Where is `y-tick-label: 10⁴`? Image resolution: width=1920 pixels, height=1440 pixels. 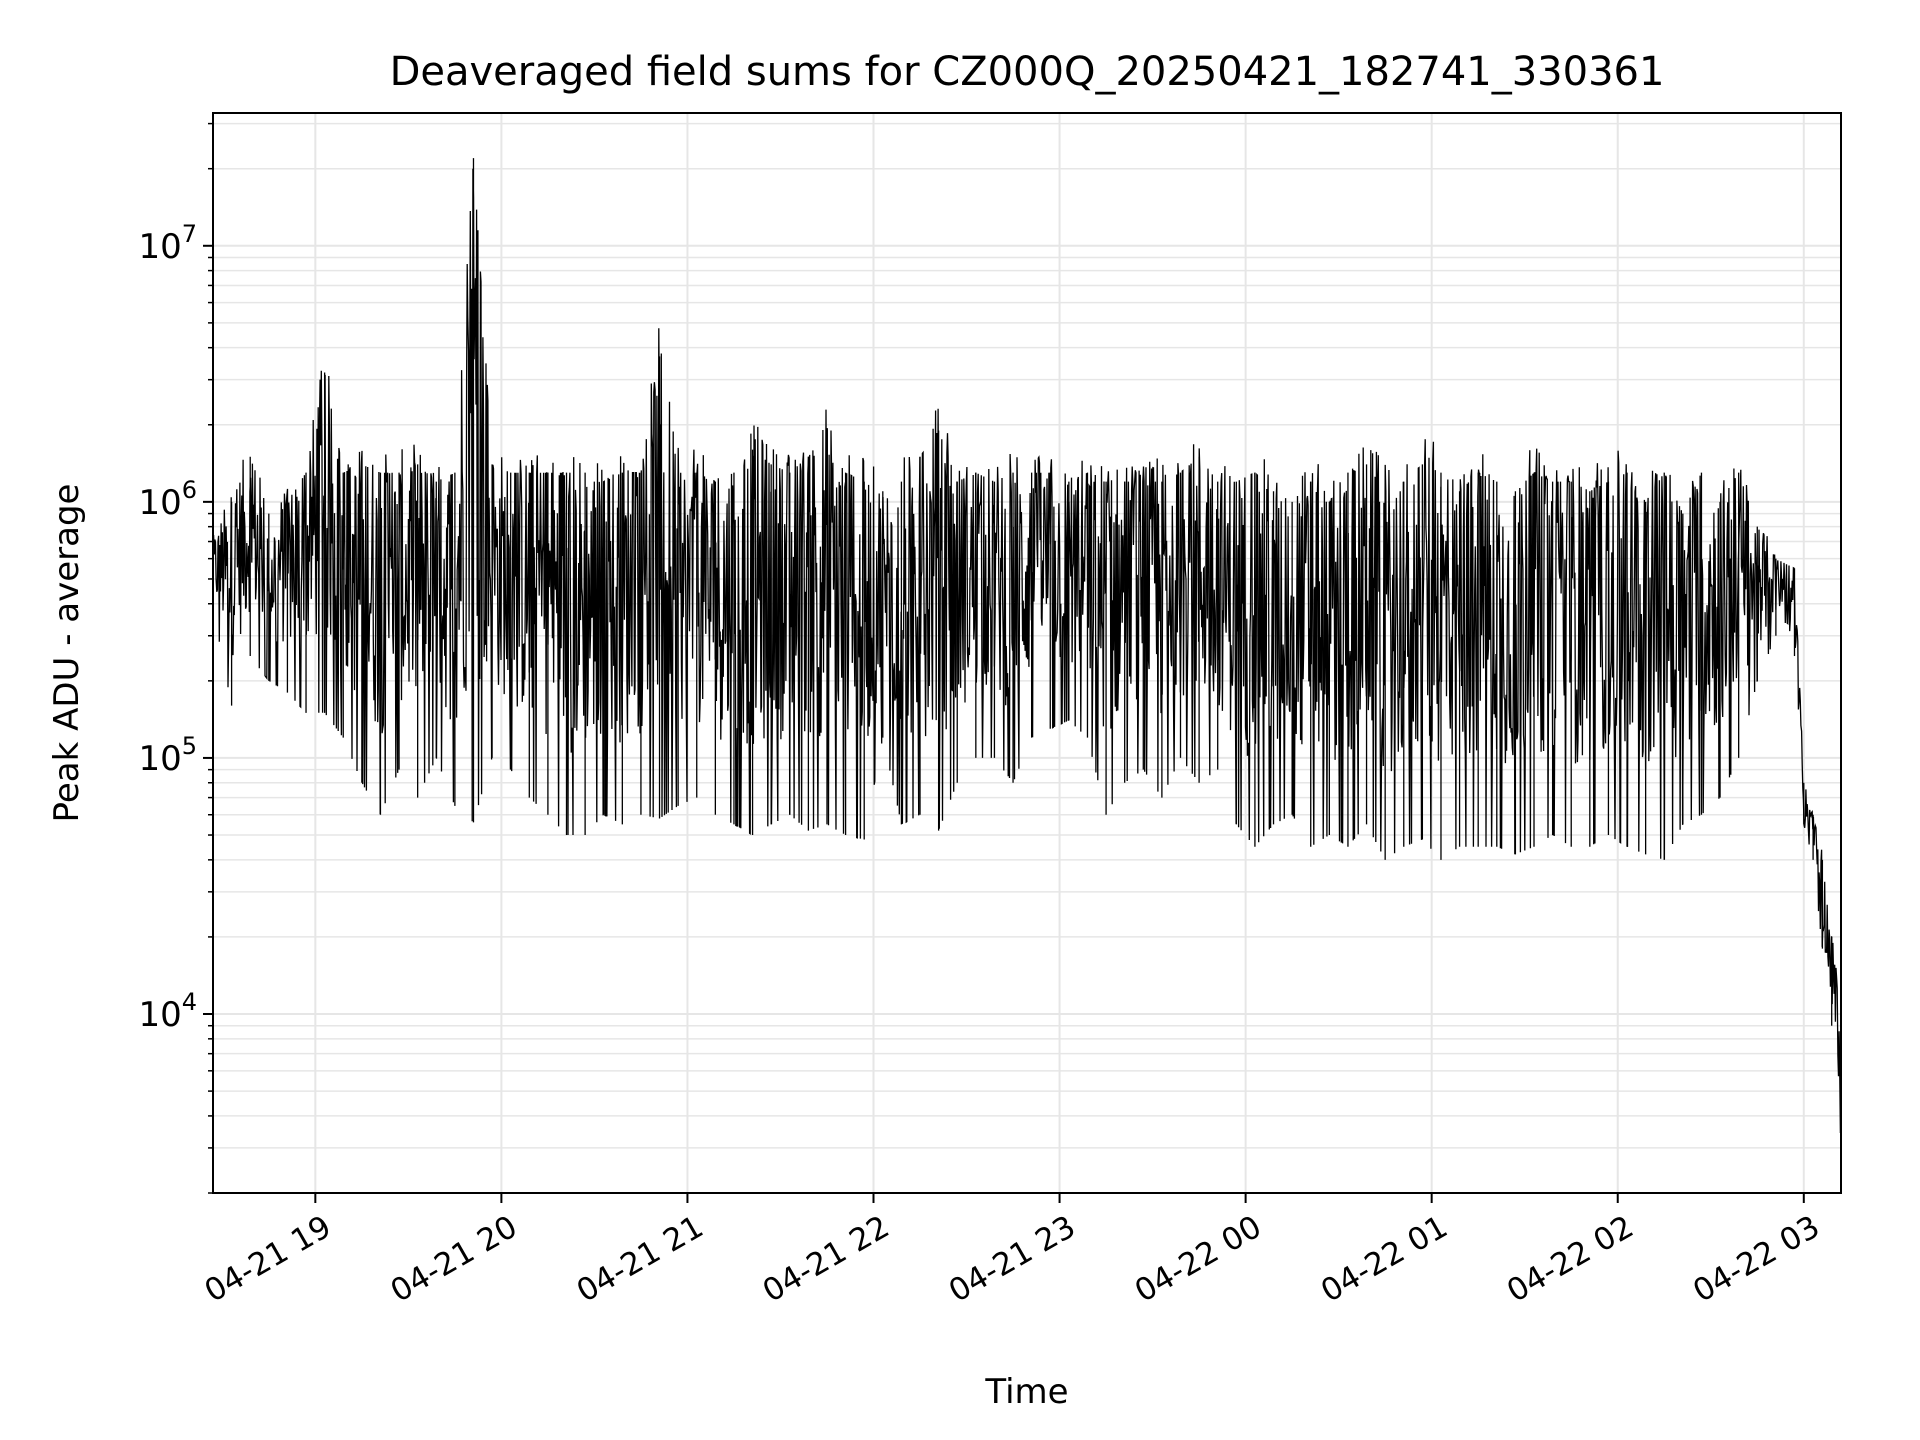
y-tick-label: 10⁴ is located at coordinates (167, 1011).